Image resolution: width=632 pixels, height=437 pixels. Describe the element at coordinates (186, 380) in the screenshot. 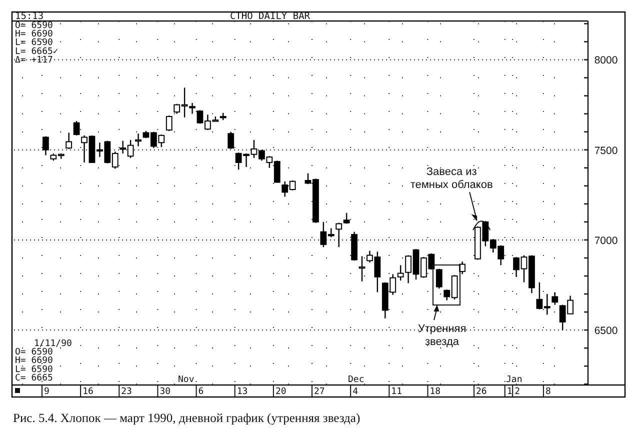

I see `annotation: Nov` at that location.